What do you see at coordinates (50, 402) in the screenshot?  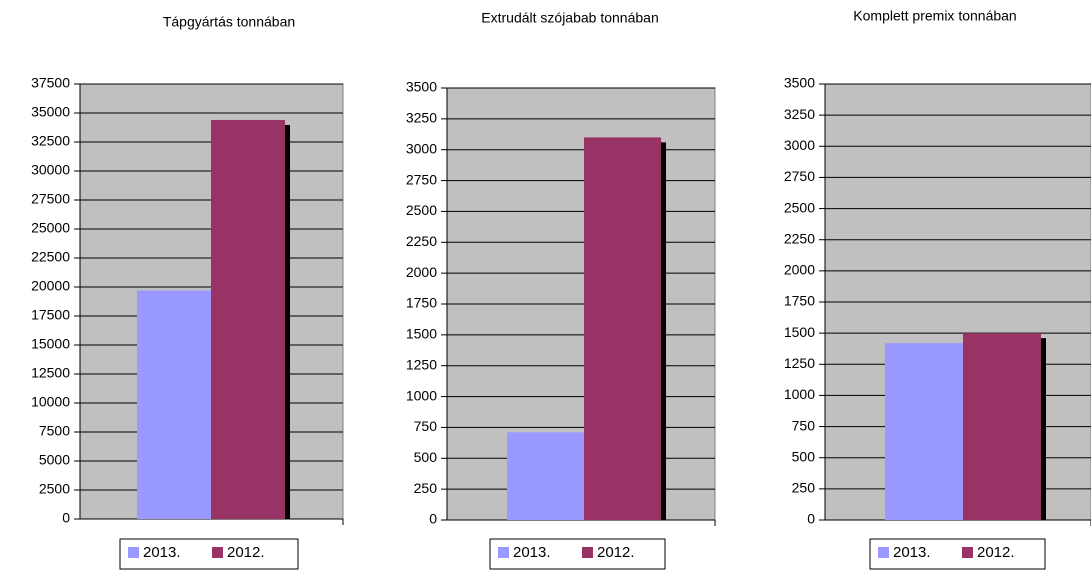 I see `y-tick-label: 10000` at bounding box center [50, 402].